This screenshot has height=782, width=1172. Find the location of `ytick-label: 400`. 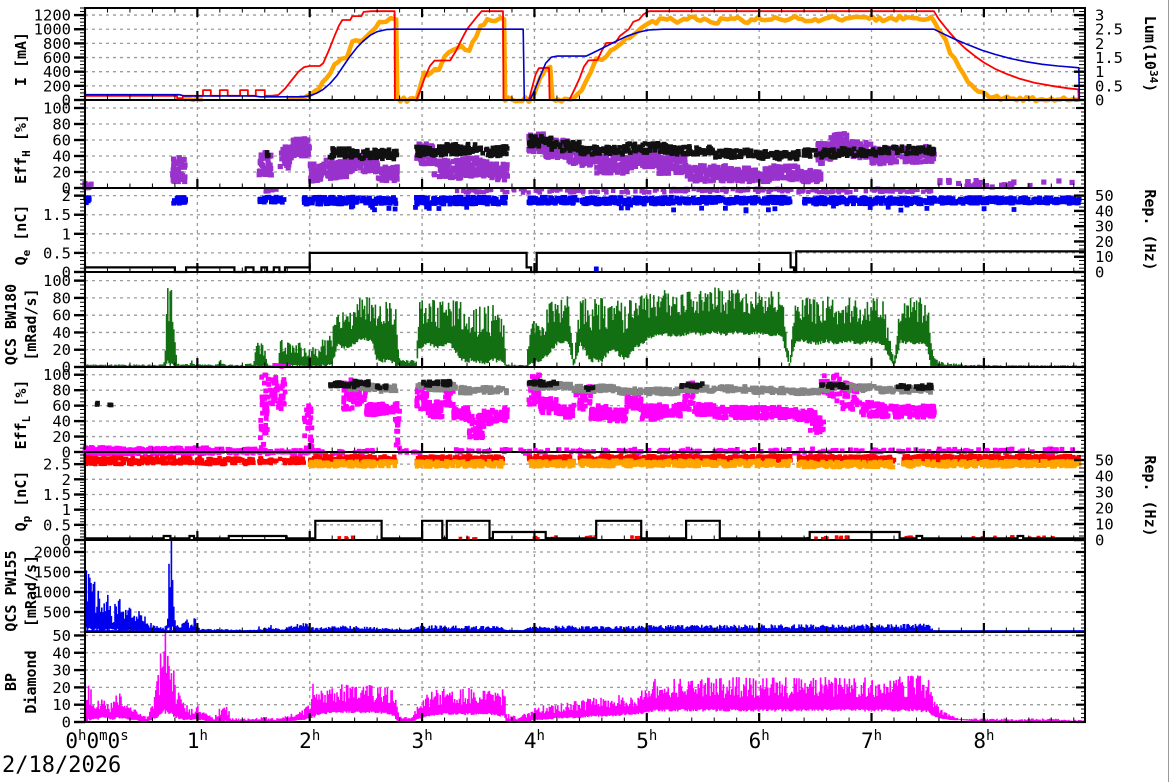

ytick-label: 400 is located at coordinates (57, 72).